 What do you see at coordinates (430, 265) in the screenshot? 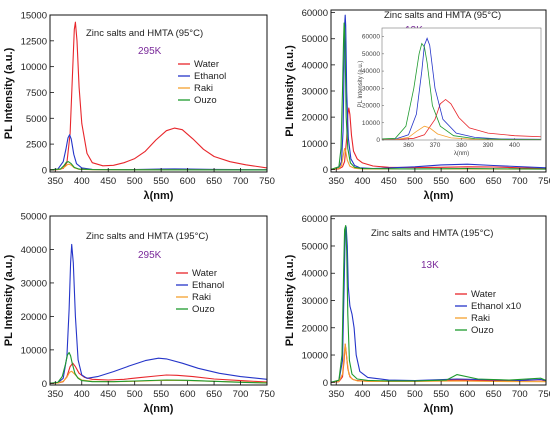
I see `temperature-annotation: 13K` at bounding box center [430, 265].